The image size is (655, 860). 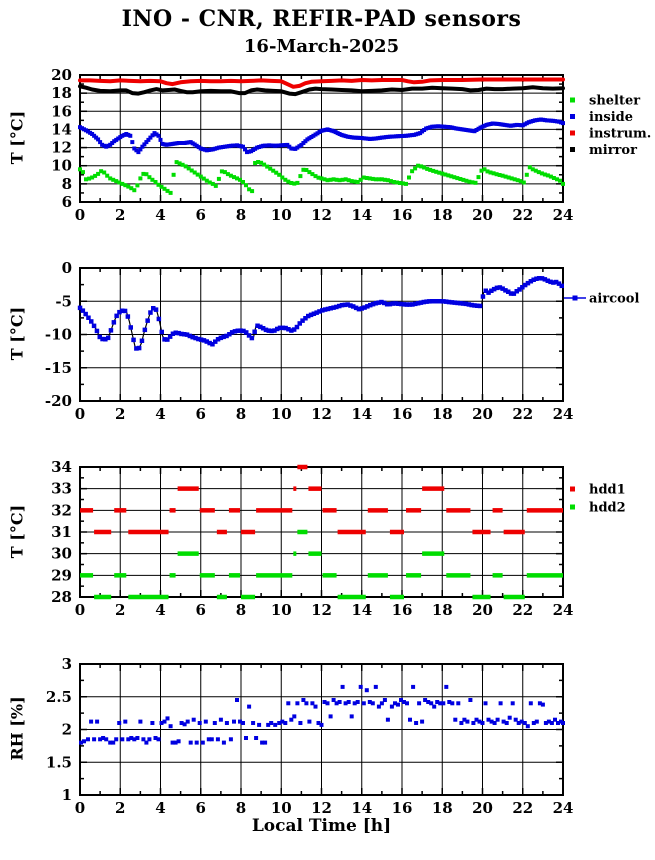 What do you see at coordinates (321, 826) in the screenshot?
I see `x-axis-label: Local Time [h]` at bounding box center [321, 826].